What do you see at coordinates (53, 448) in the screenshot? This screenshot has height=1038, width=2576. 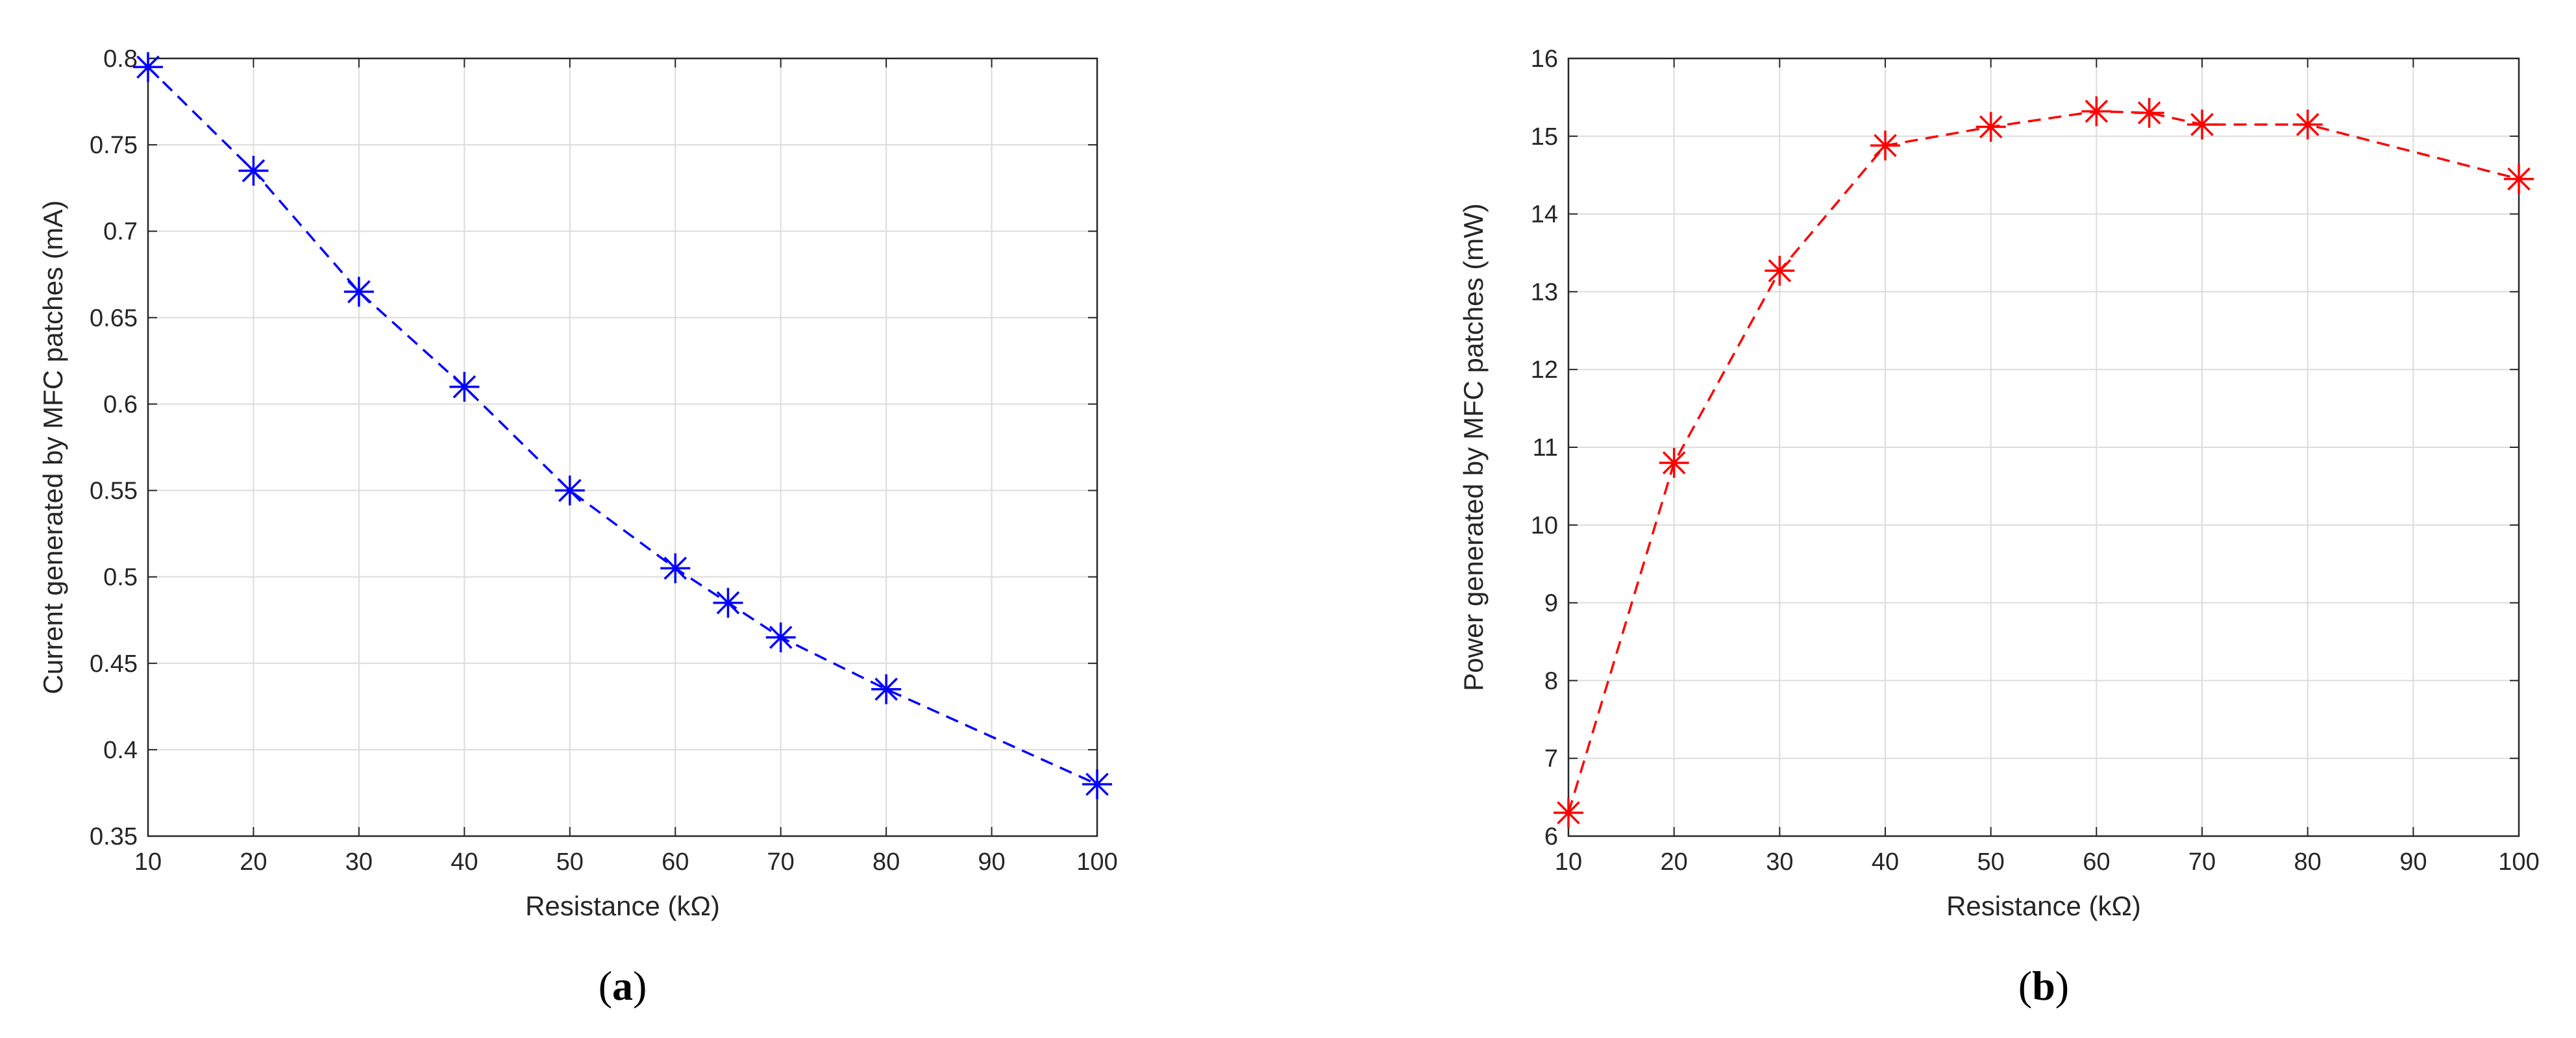 I see `y-axis-label: Current generated by MFC patches (mA)` at bounding box center [53, 448].